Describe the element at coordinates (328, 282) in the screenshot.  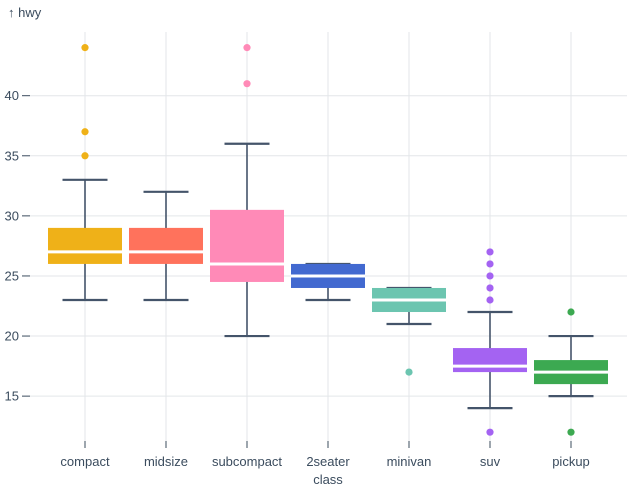
I see `box-group-2seater` at that location.